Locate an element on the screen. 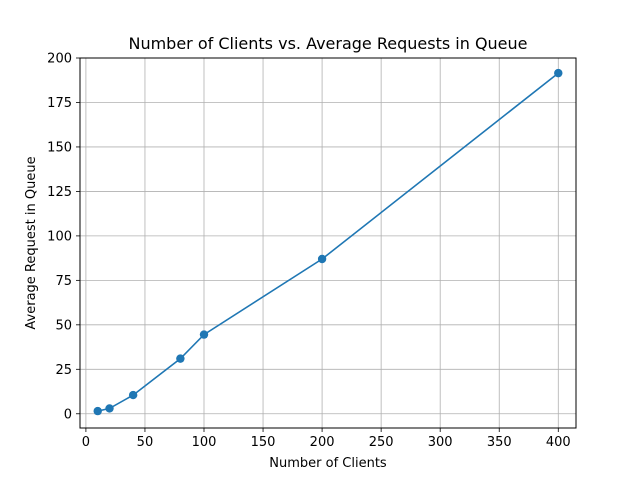  y-axis-label: Average Request in Queue is located at coordinates (31, 242).